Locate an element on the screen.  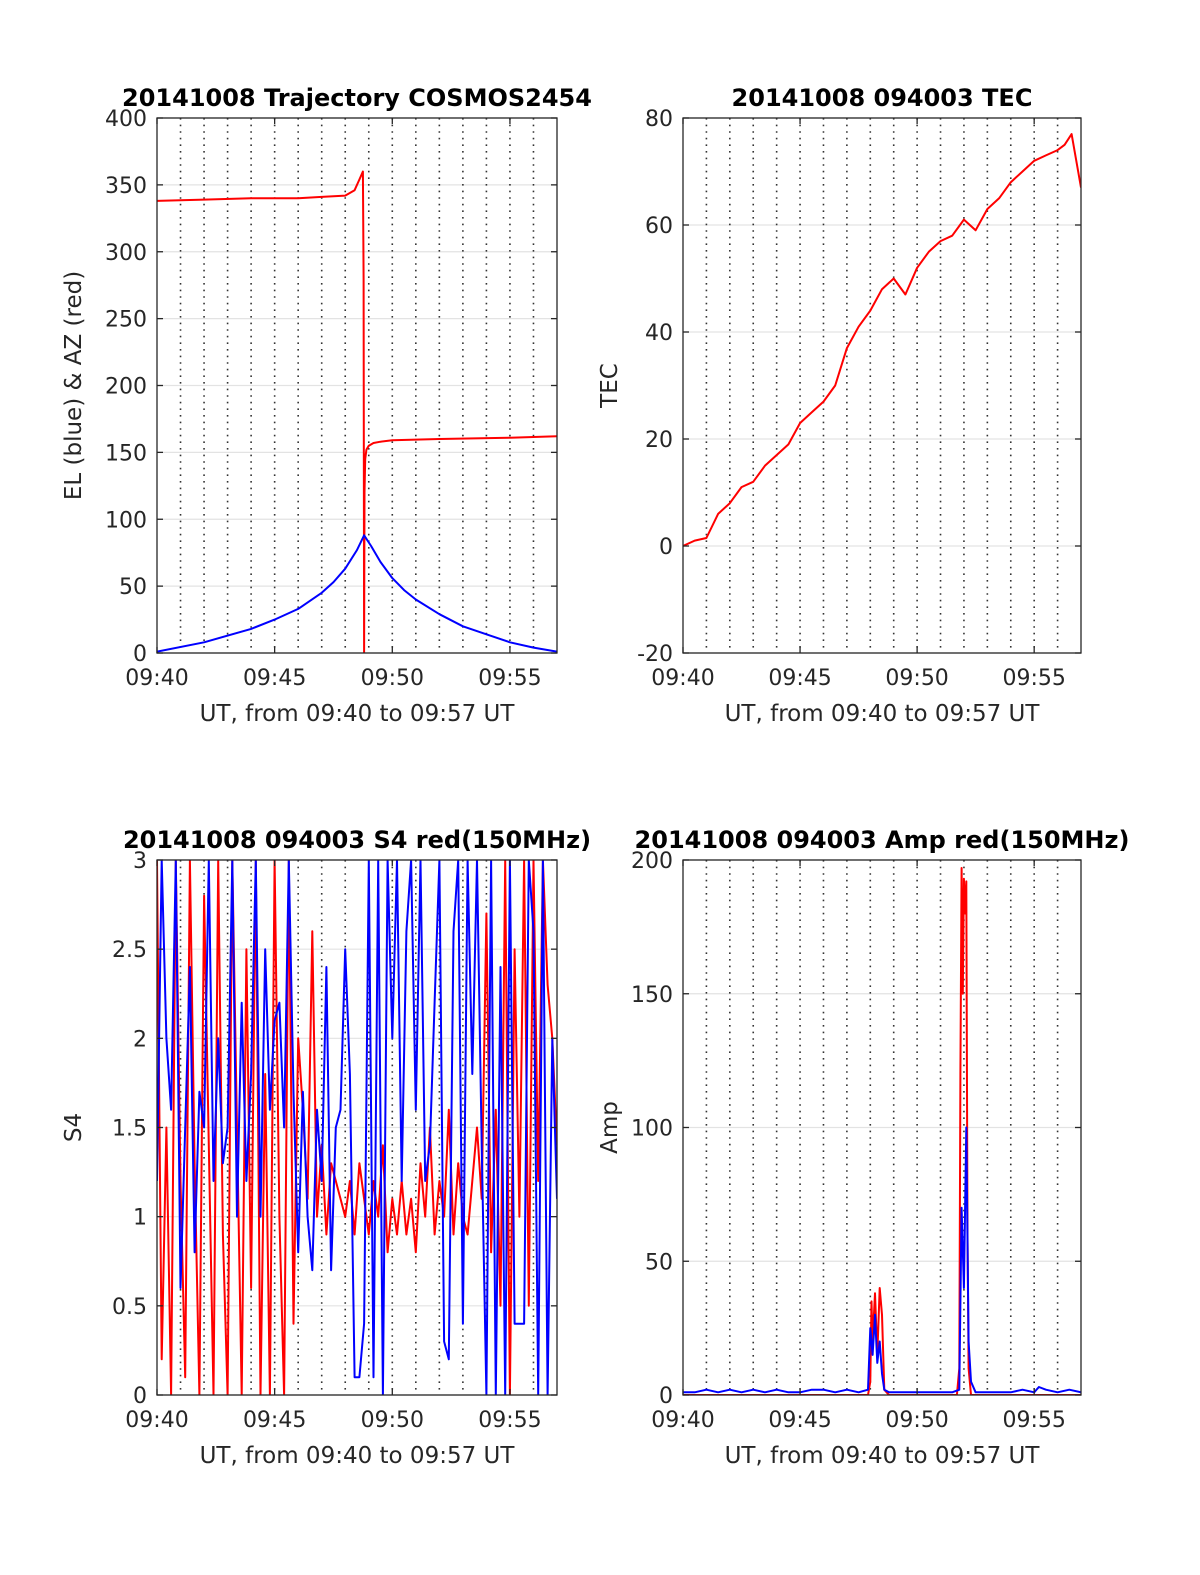
y-tick-label: 3 is located at coordinates (140, 861).